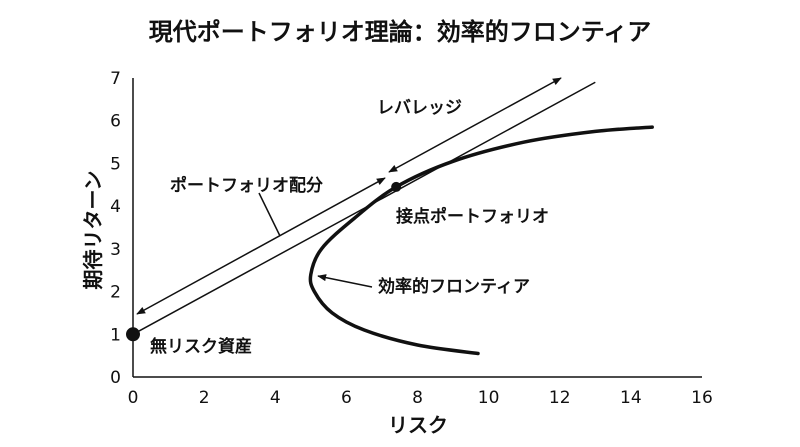  Describe the element at coordinates (133, 334) in the screenshot. I see `risk-free-asset-point` at that location.